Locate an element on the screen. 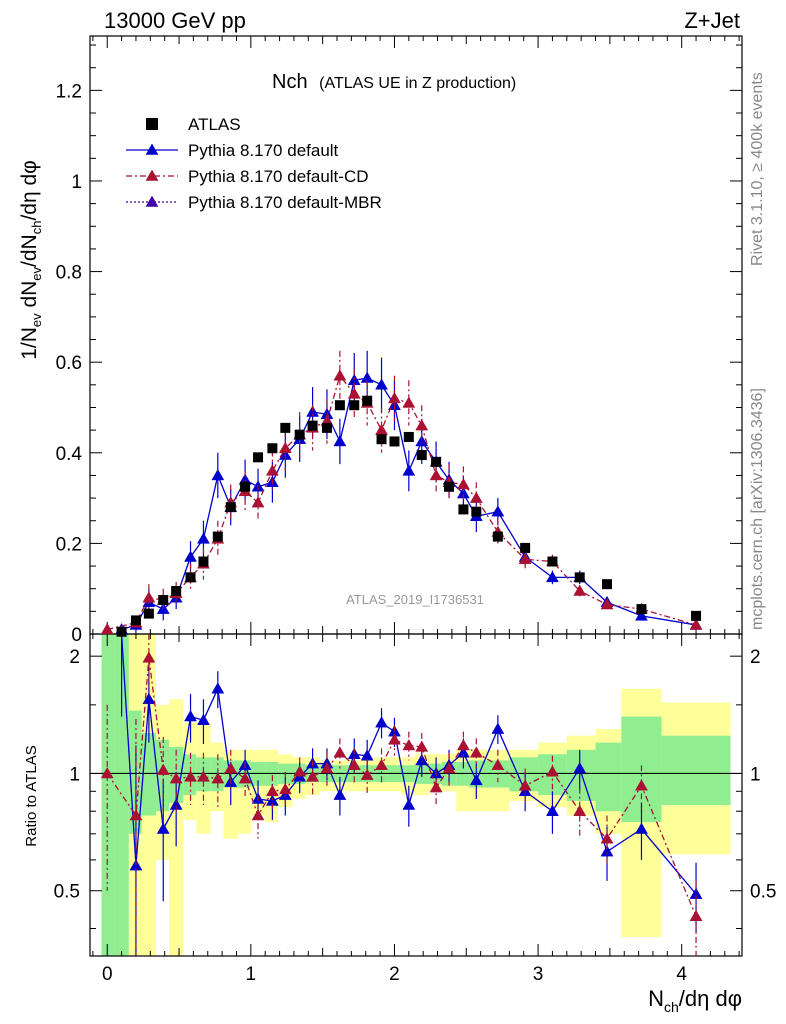  ratio-y-tick-label-right: 1 is located at coordinates (755, 774).